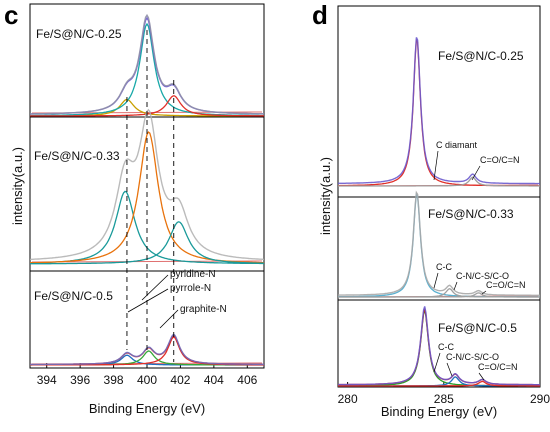  What do you see at coordinates (436, 280) in the screenshot?
I see `panel-d-pointer-cc-mid` at bounding box center [436, 280].